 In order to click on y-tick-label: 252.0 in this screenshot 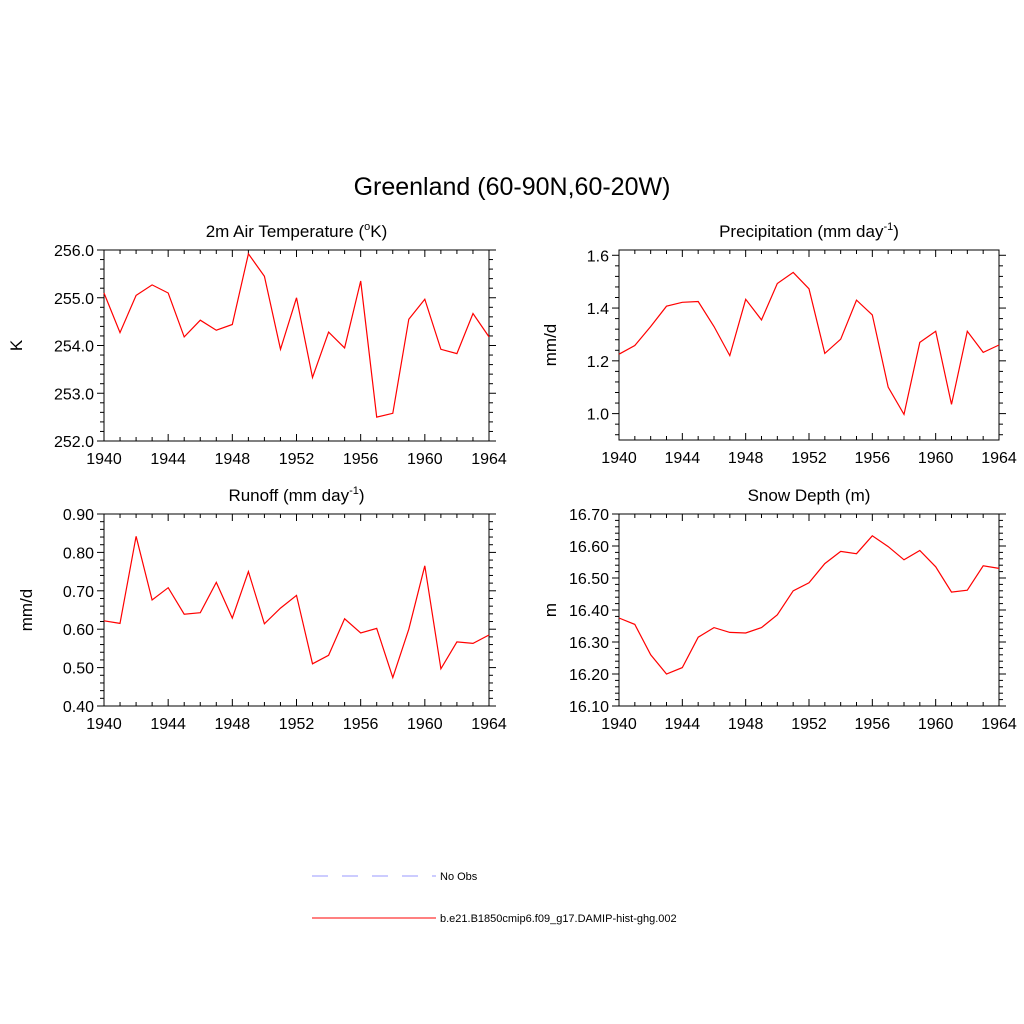, I will do `click(74, 442)`.